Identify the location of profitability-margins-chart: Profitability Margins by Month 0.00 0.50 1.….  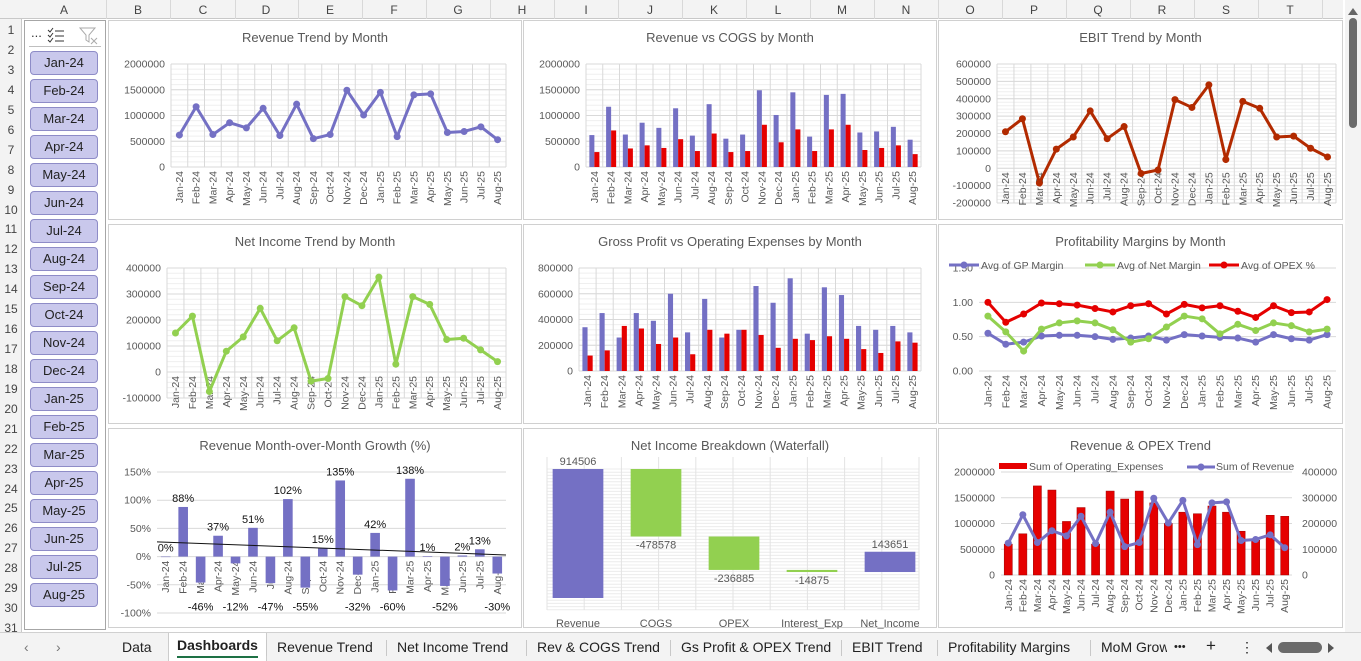
(1140, 324).